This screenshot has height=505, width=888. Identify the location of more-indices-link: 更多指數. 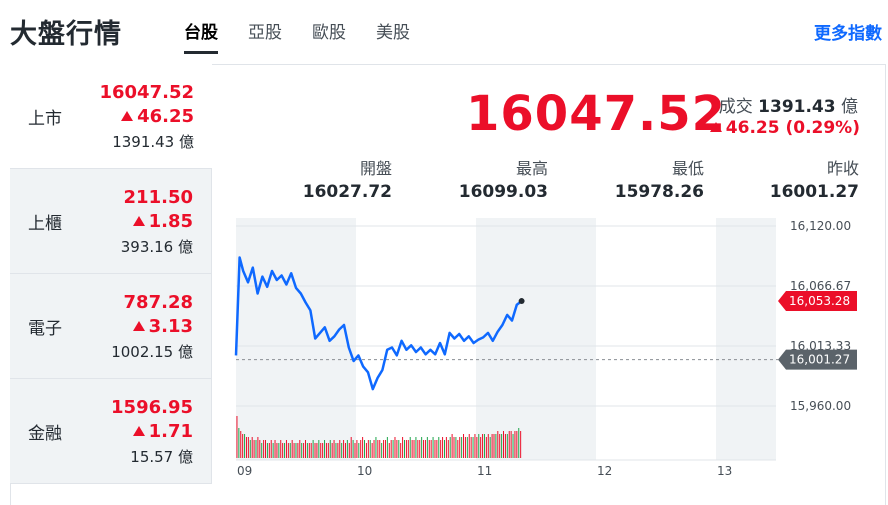
(848, 34).